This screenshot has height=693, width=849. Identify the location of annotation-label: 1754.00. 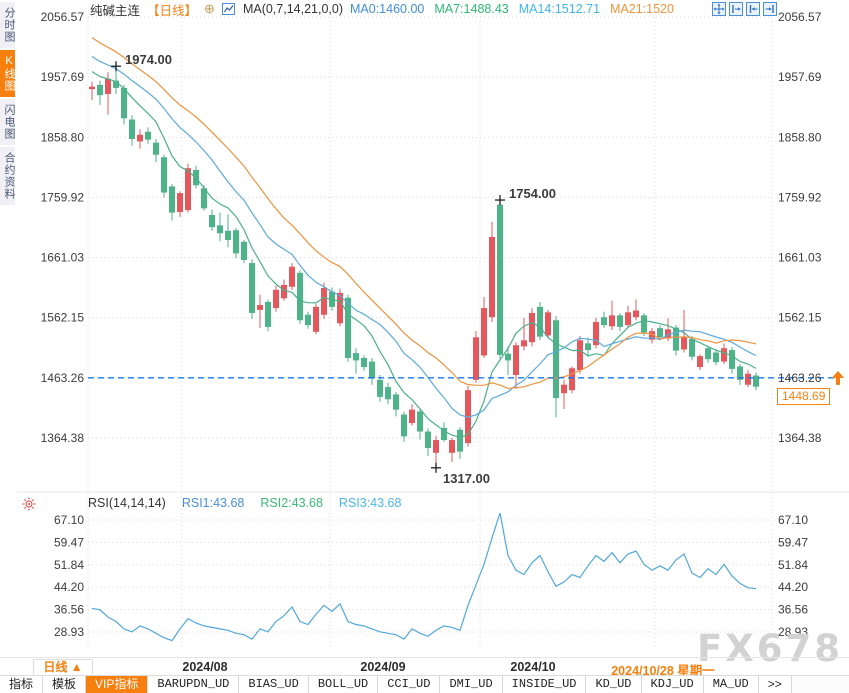
(532, 193).